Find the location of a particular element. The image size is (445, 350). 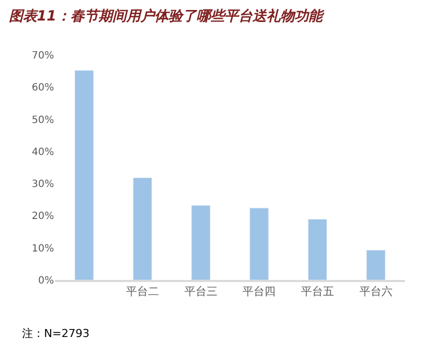

y-tick-label: 20% is located at coordinates (43, 216).